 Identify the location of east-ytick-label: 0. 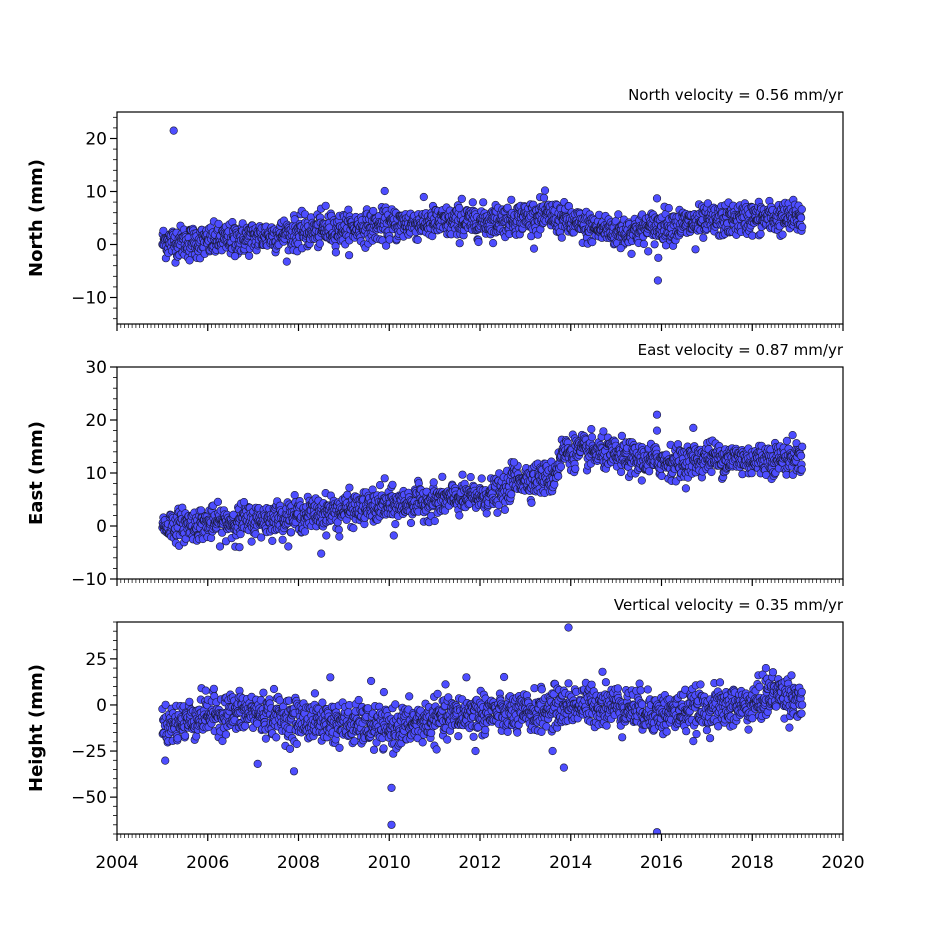
(101, 527).